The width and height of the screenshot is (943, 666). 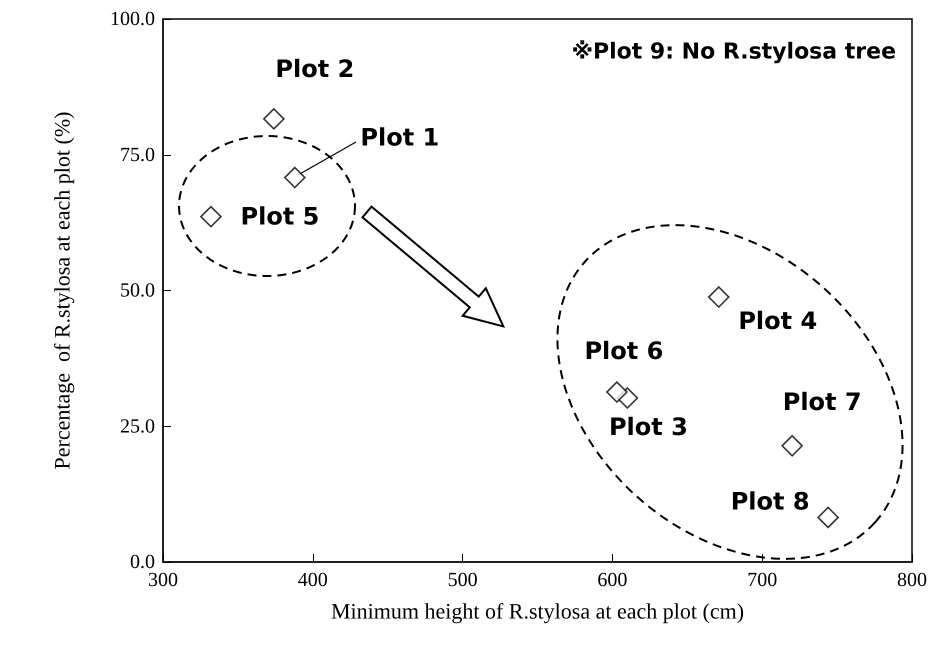 What do you see at coordinates (463, 580) in the screenshot?
I see `x-tick-label: 500` at bounding box center [463, 580].